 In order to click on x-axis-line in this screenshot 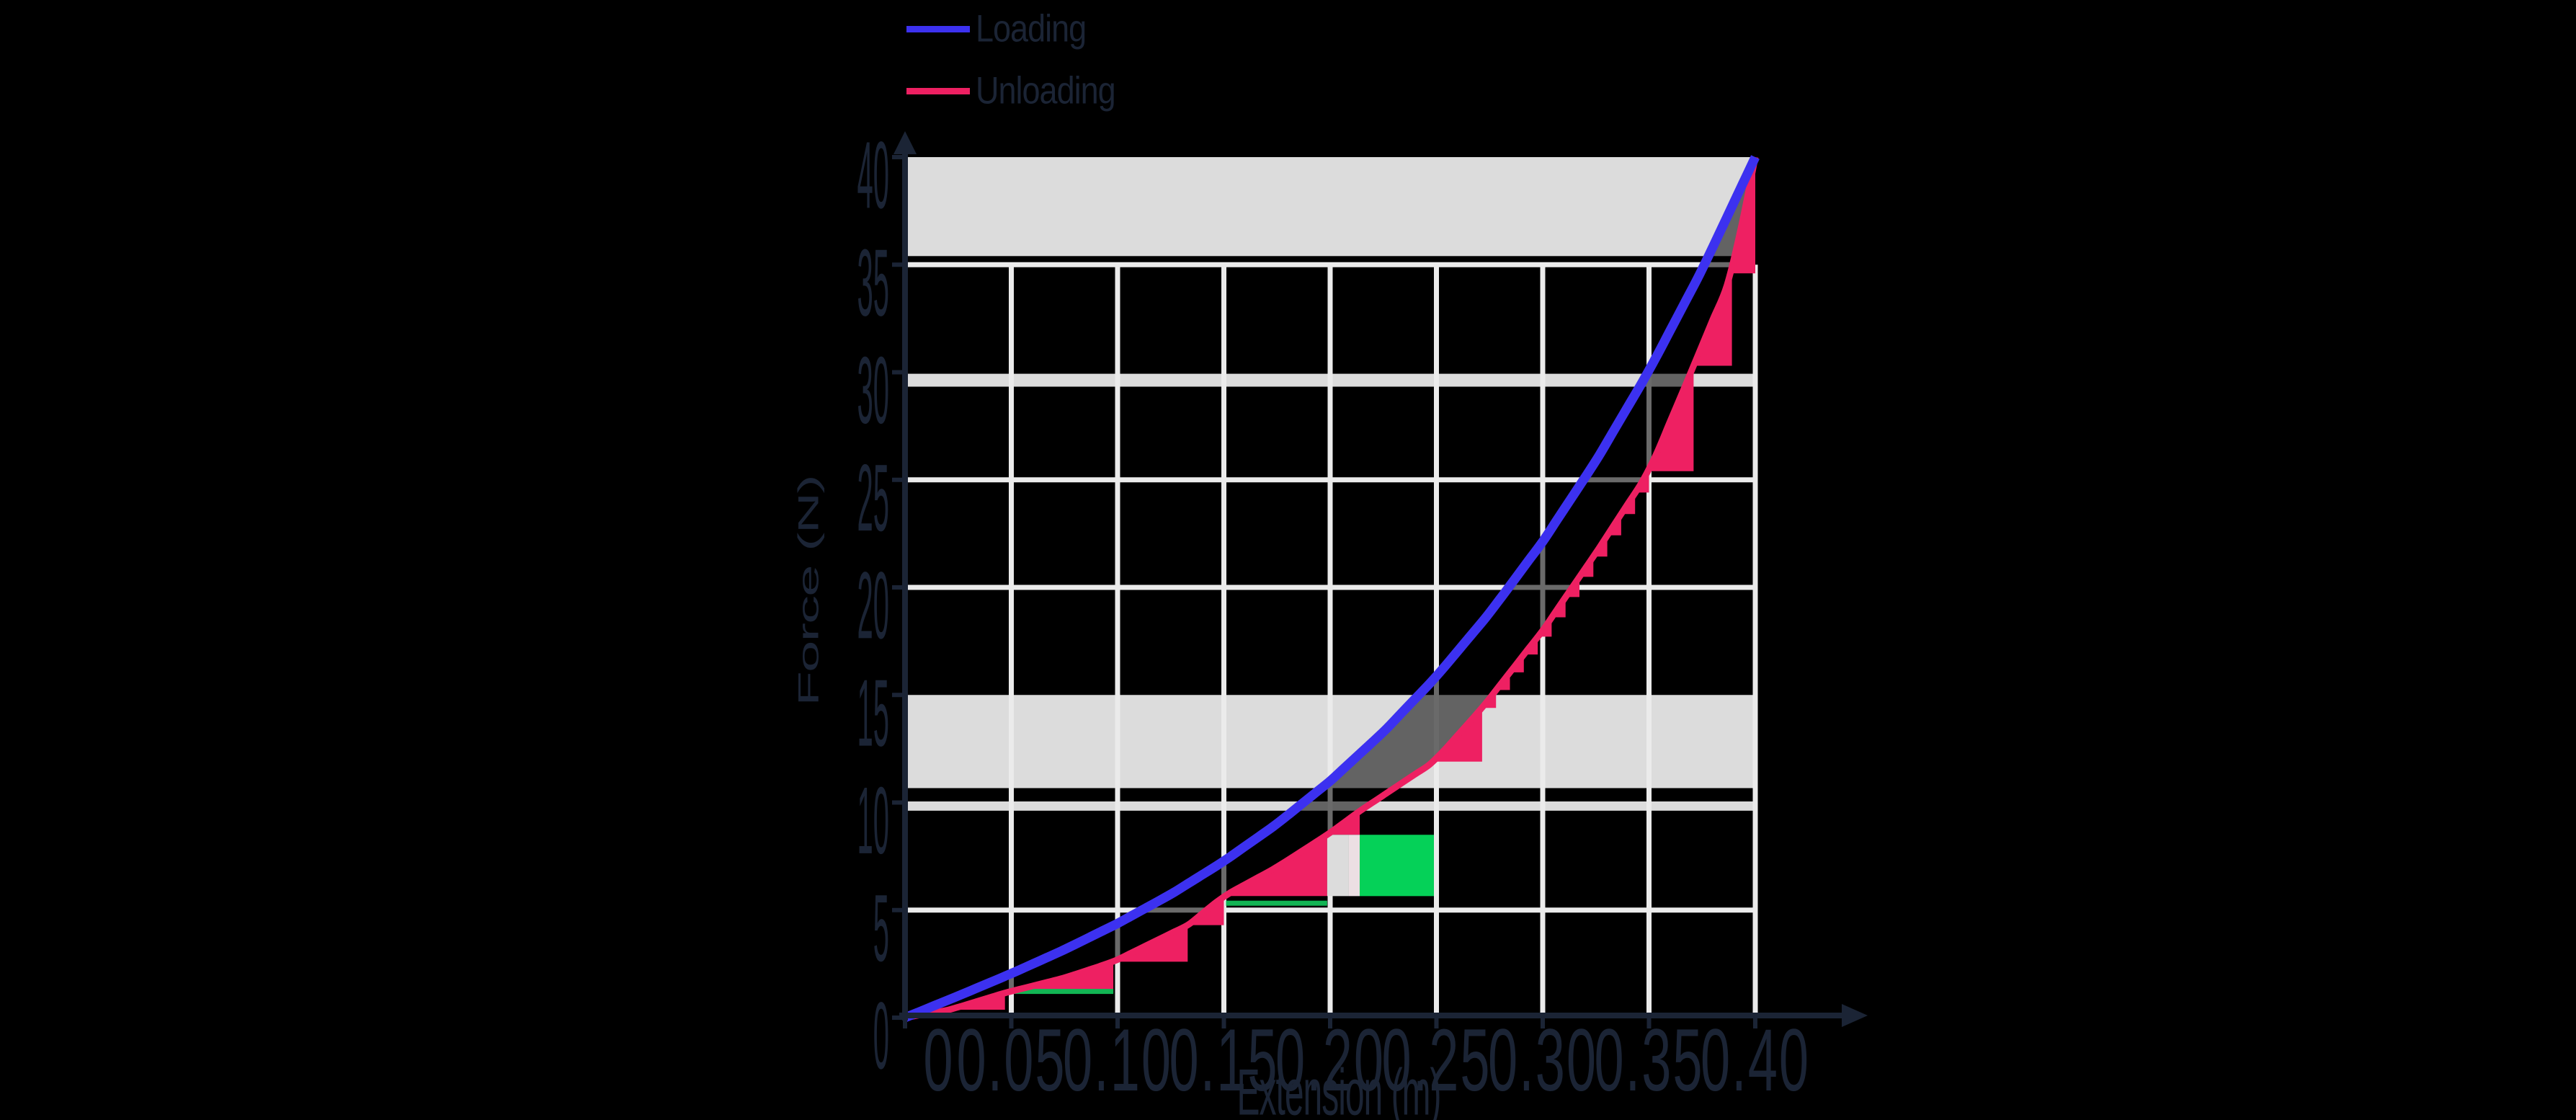, I will do `click(1370, 1015)`.